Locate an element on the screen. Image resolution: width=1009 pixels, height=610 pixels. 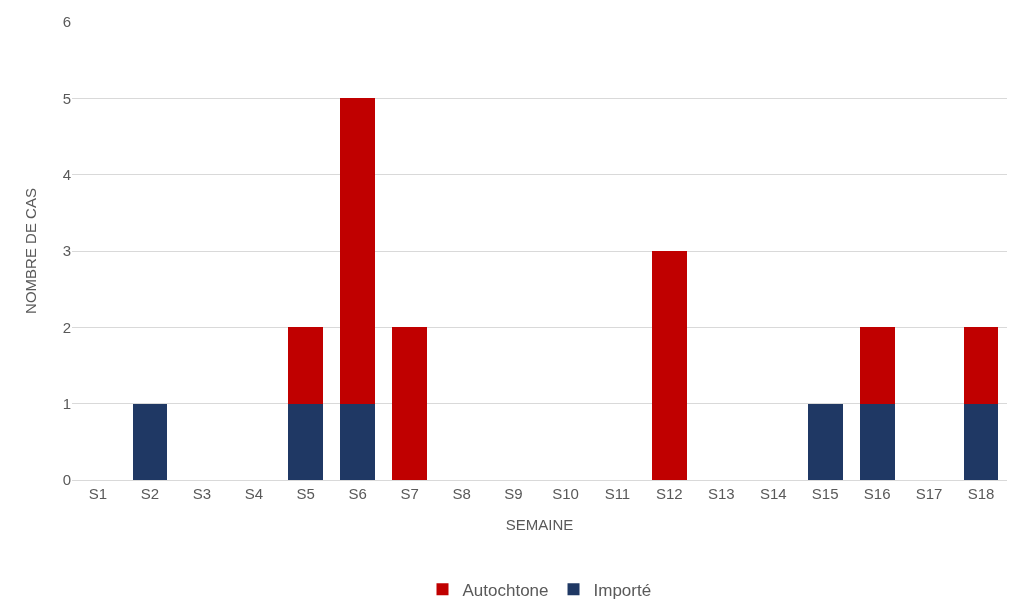
x-tick-label: S2 is located at coordinates (150, 493).